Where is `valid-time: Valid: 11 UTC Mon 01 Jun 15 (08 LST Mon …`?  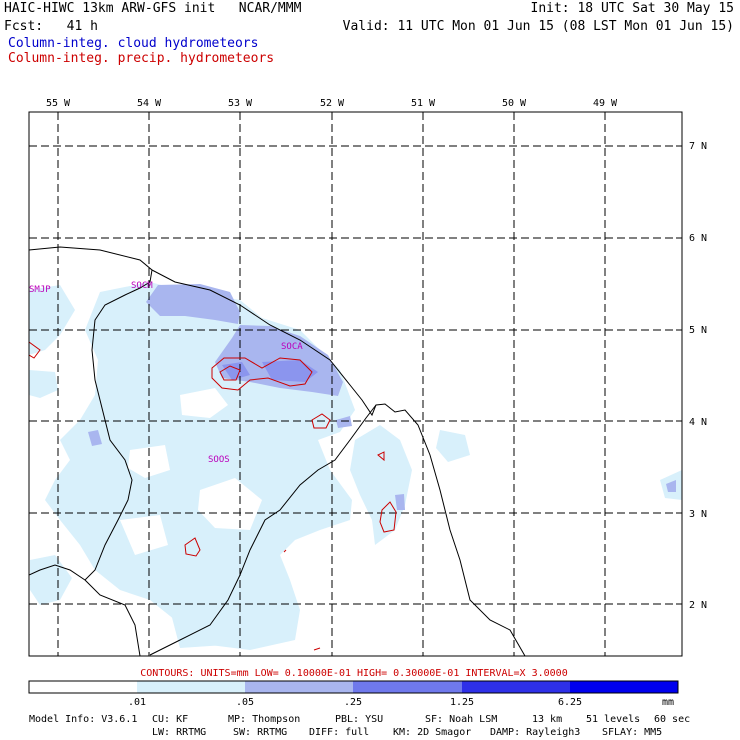
valid-time: Valid: 11 UTC Mon 01 Jun 15 (08 LST Mon … is located at coordinates (538, 26).